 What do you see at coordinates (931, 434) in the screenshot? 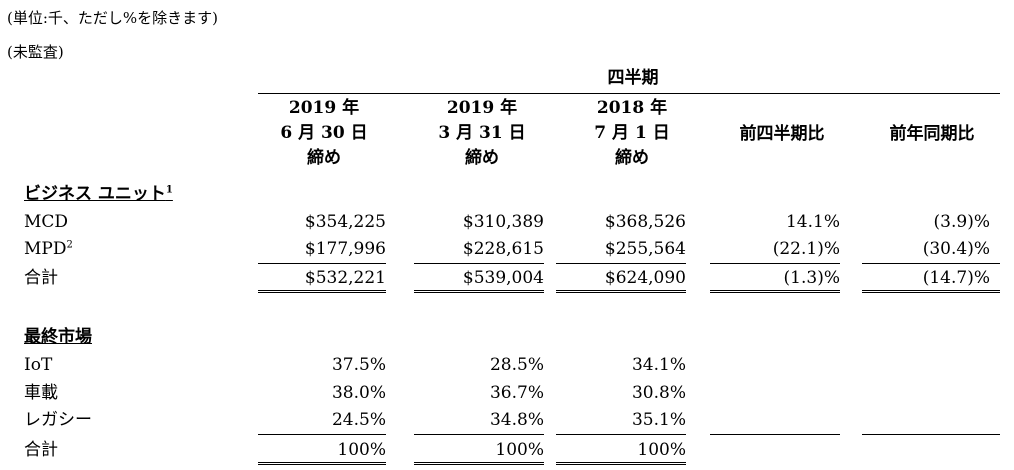
I see `market-total-rule-yoy` at bounding box center [931, 434].